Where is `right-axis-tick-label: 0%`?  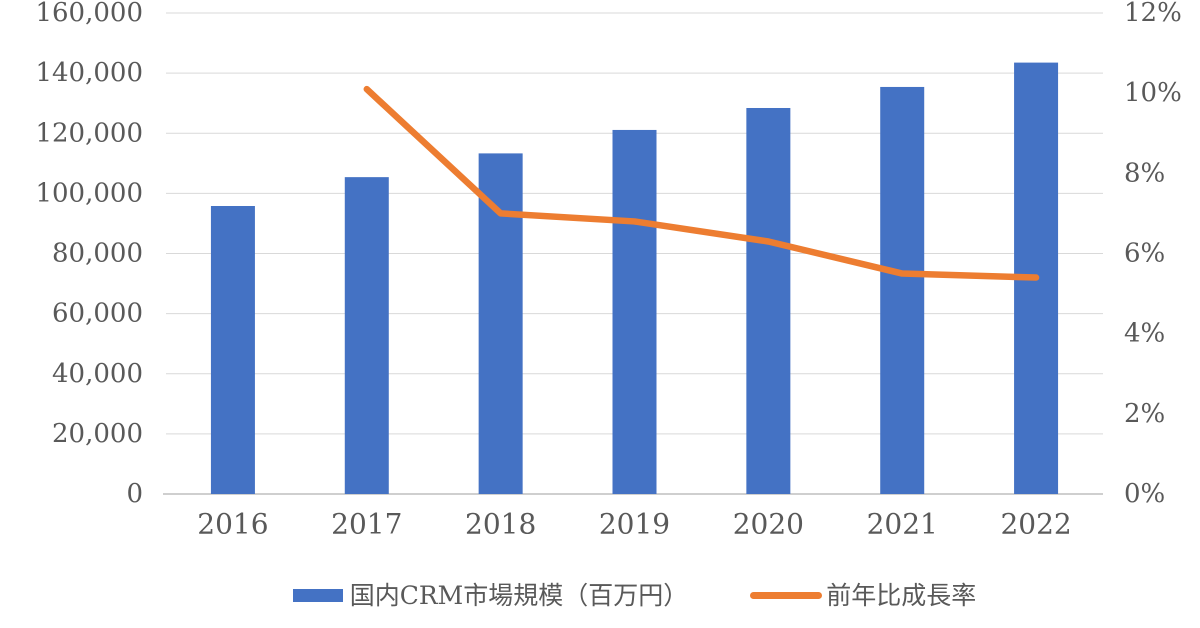
right-axis-tick-label: 0% is located at coordinates (1144, 494).